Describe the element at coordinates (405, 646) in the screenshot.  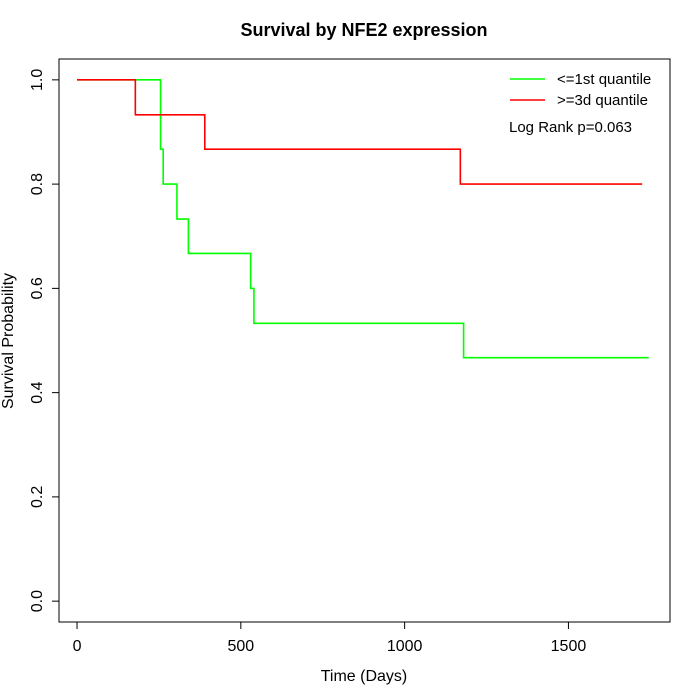
I see `x-tick-label: 1000` at that location.